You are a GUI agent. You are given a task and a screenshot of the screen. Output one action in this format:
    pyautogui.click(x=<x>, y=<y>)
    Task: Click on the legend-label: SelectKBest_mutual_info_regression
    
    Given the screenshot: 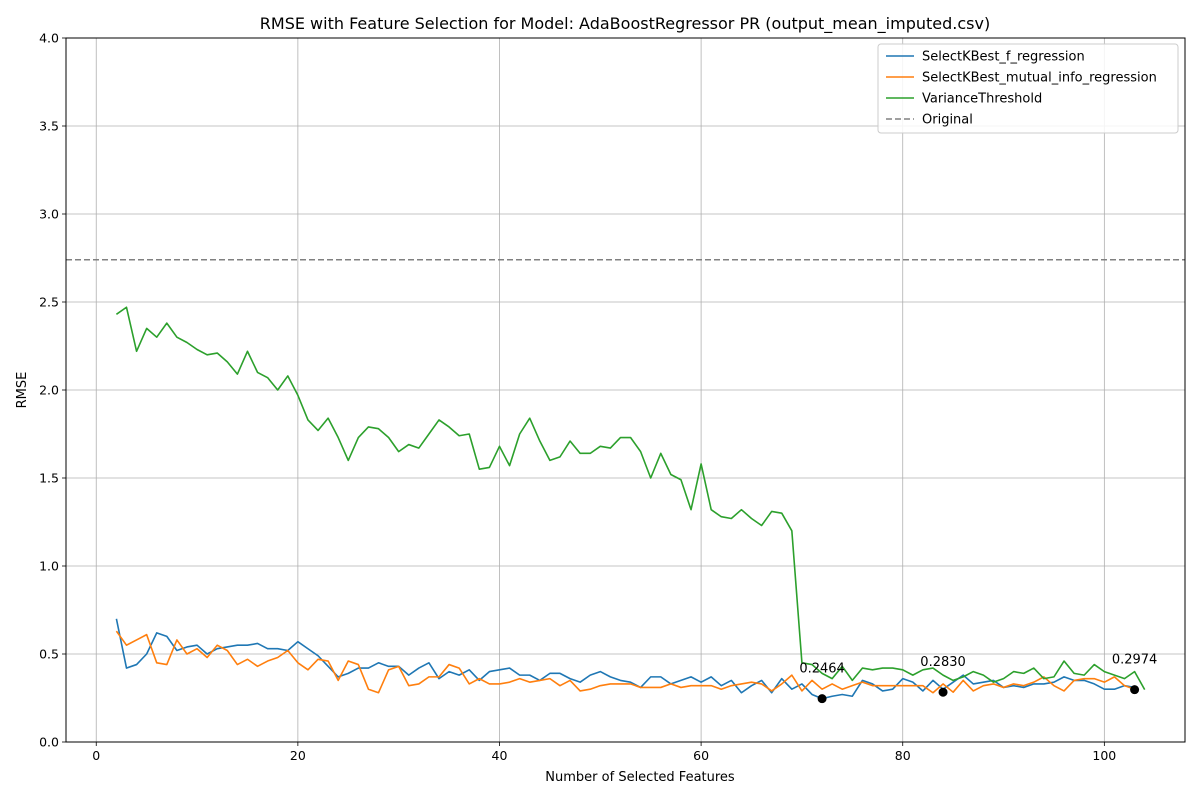 What is the action you would take?
    pyautogui.click(x=1039, y=78)
    